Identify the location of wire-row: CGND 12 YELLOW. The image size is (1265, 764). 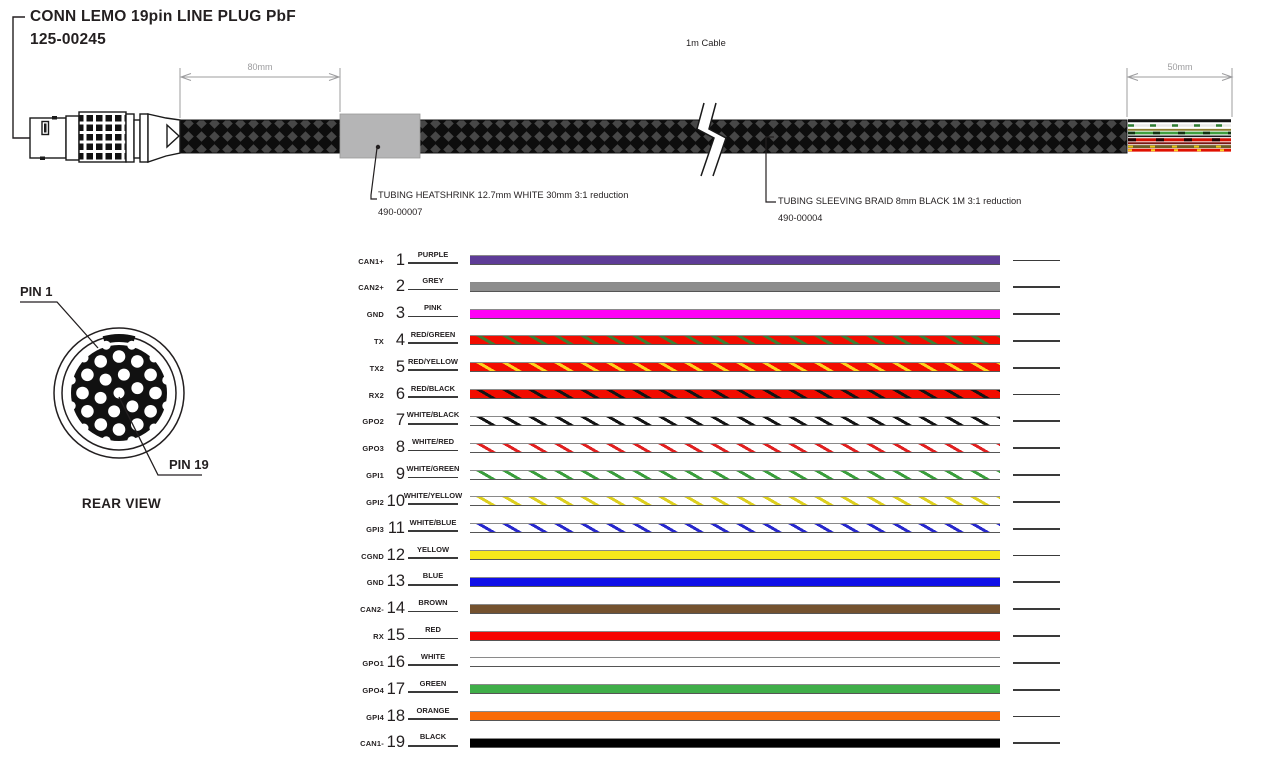
(632, 556).